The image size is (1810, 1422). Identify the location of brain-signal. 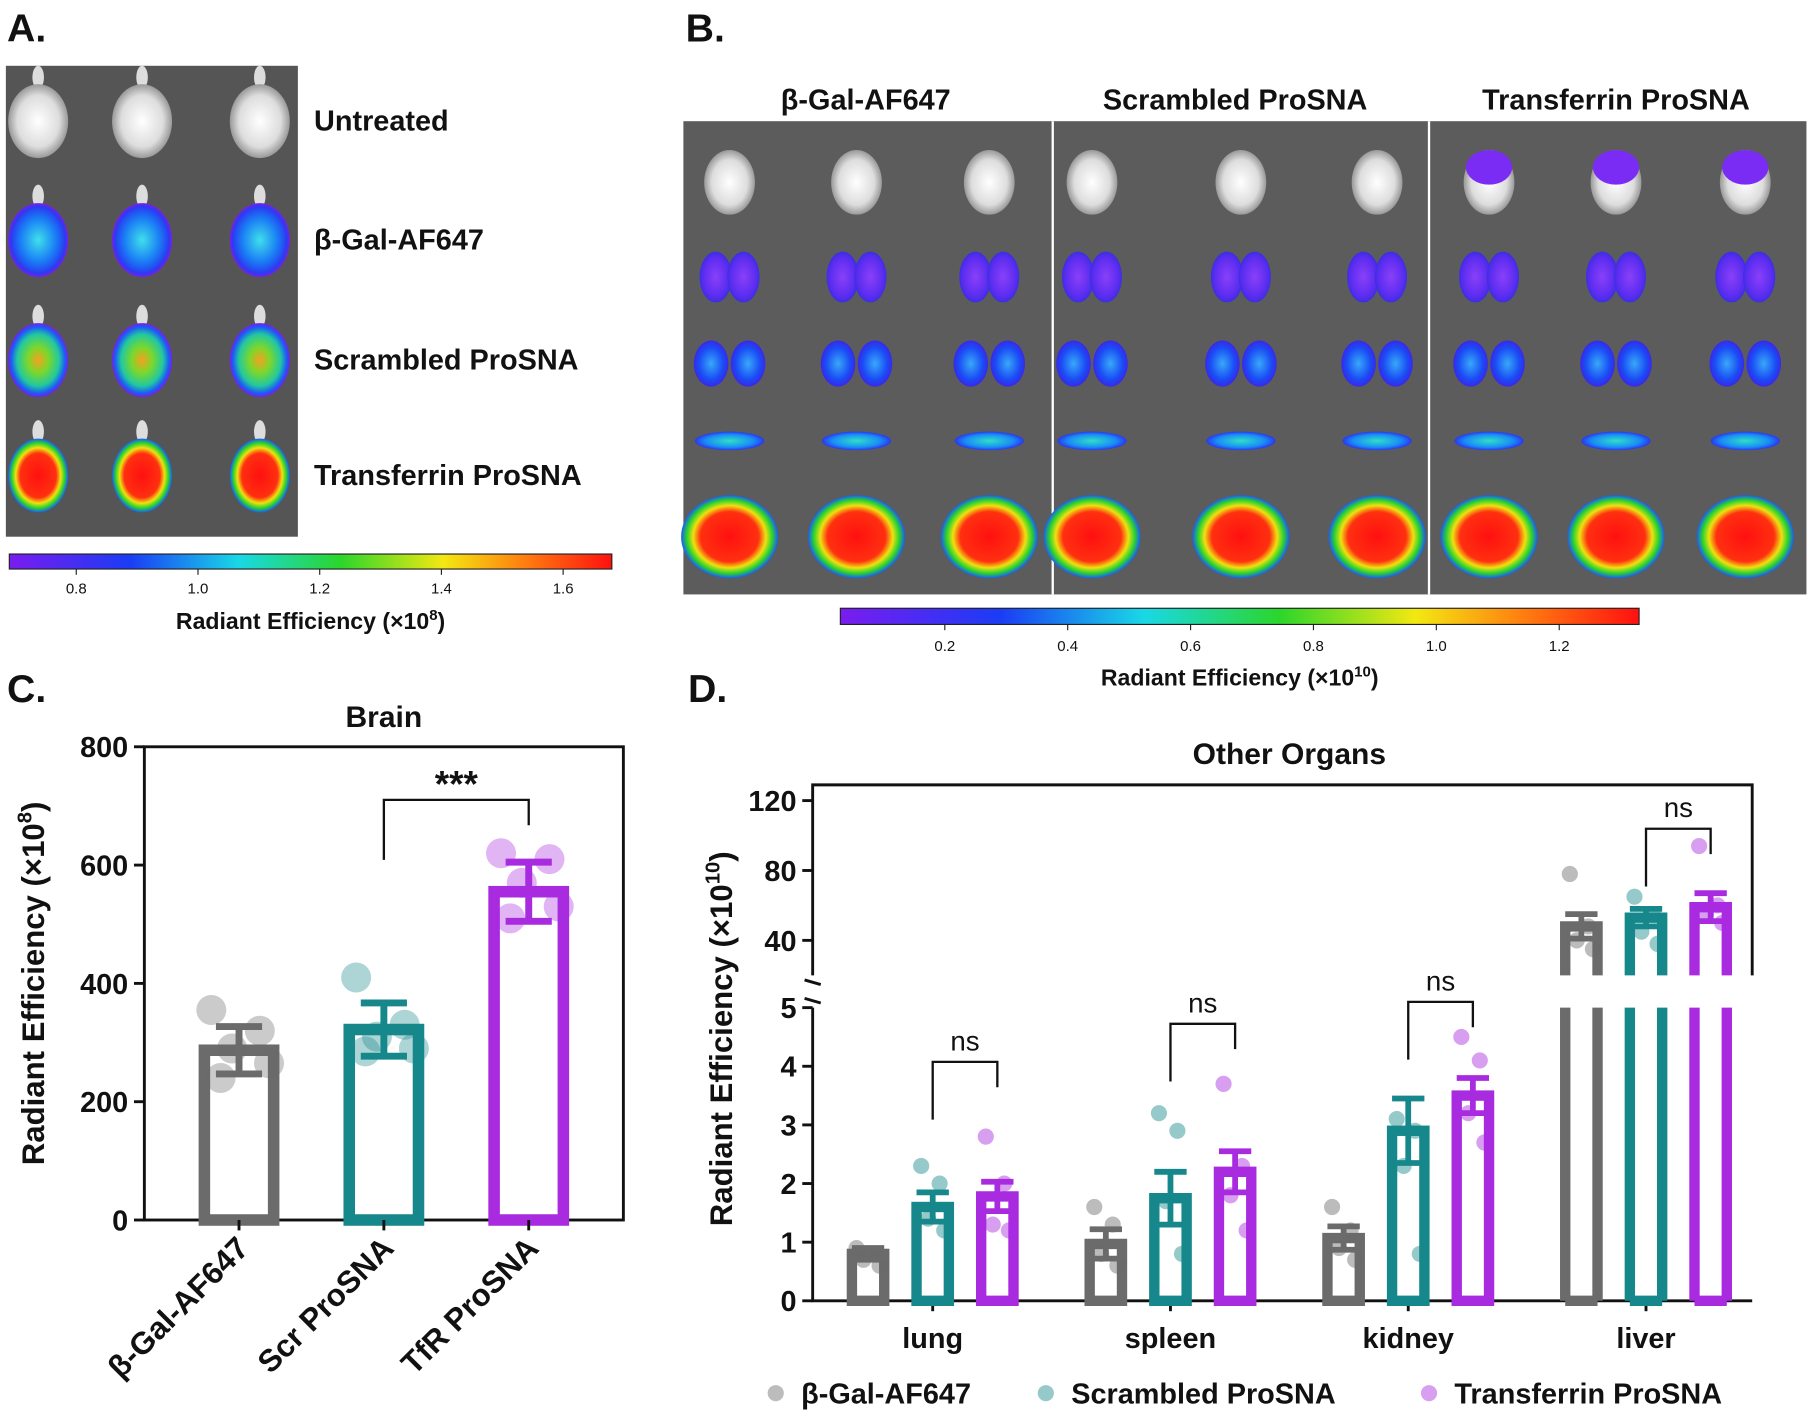
(1616, 167).